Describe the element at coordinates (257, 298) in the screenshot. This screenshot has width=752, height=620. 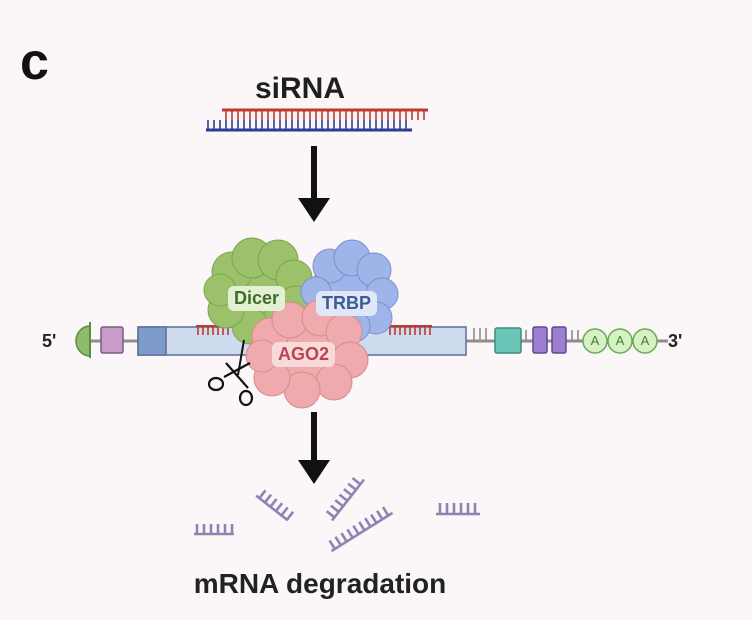
I see `dicer-label: Dicer` at that location.